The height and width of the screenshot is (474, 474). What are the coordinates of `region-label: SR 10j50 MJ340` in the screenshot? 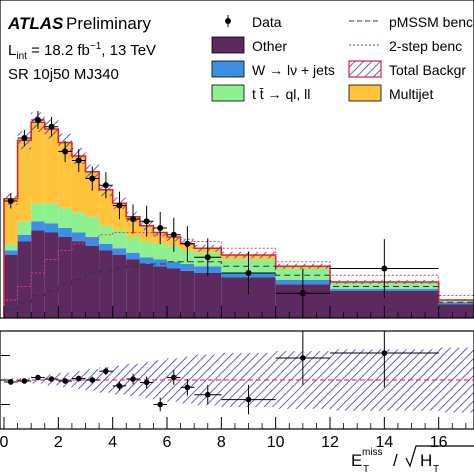 It's located at (63, 74).